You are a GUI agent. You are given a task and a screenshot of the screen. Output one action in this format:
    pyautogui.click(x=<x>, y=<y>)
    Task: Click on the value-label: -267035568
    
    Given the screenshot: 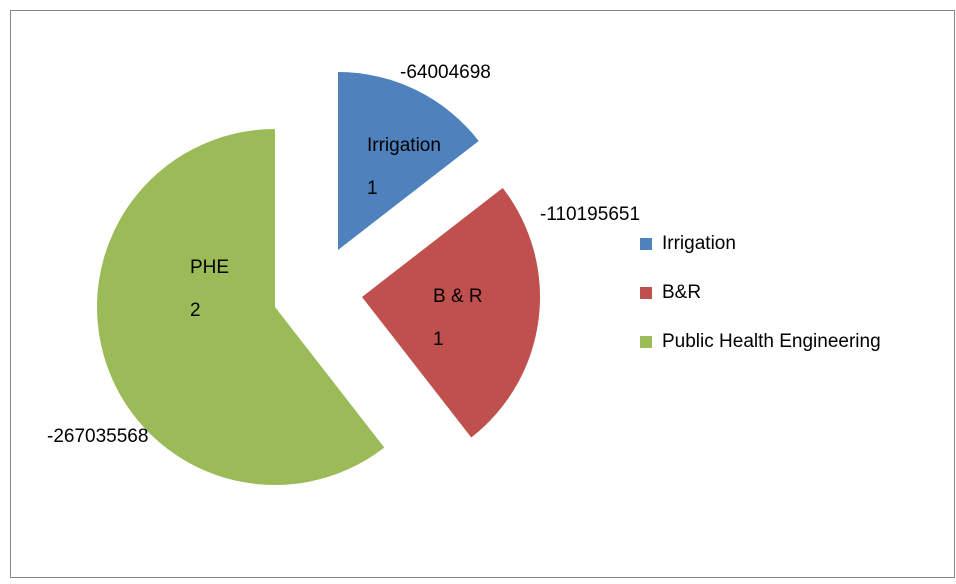 What is the action you would take?
    pyautogui.click(x=97, y=436)
    